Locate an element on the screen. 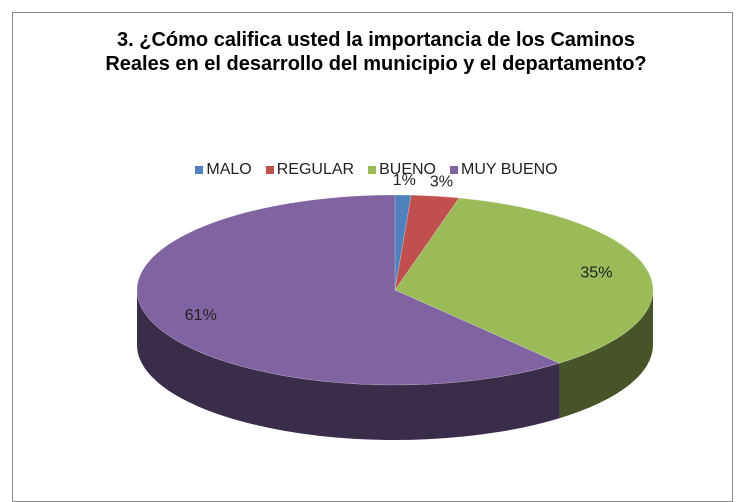 Image resolution: width=753 pixels, height=502 pixels. legend-item: MALO is located at coordinates (223, 170).